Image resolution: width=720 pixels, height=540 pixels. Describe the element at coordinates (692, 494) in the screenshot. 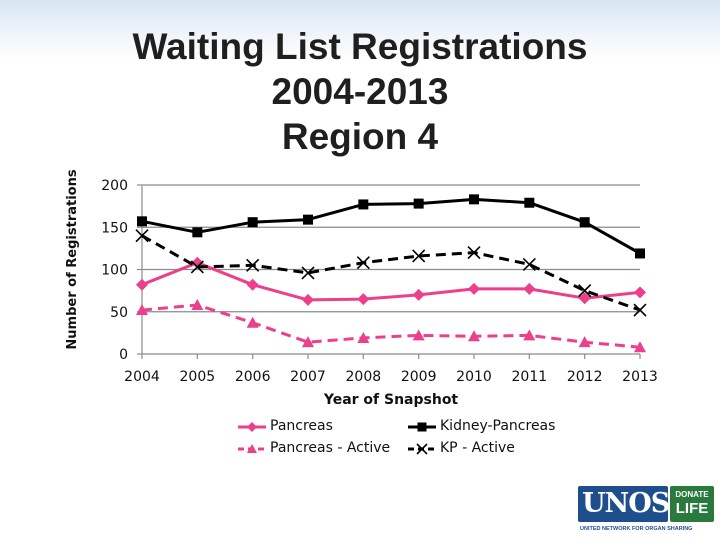

I see `badge-top-text: DONATE` at that location.